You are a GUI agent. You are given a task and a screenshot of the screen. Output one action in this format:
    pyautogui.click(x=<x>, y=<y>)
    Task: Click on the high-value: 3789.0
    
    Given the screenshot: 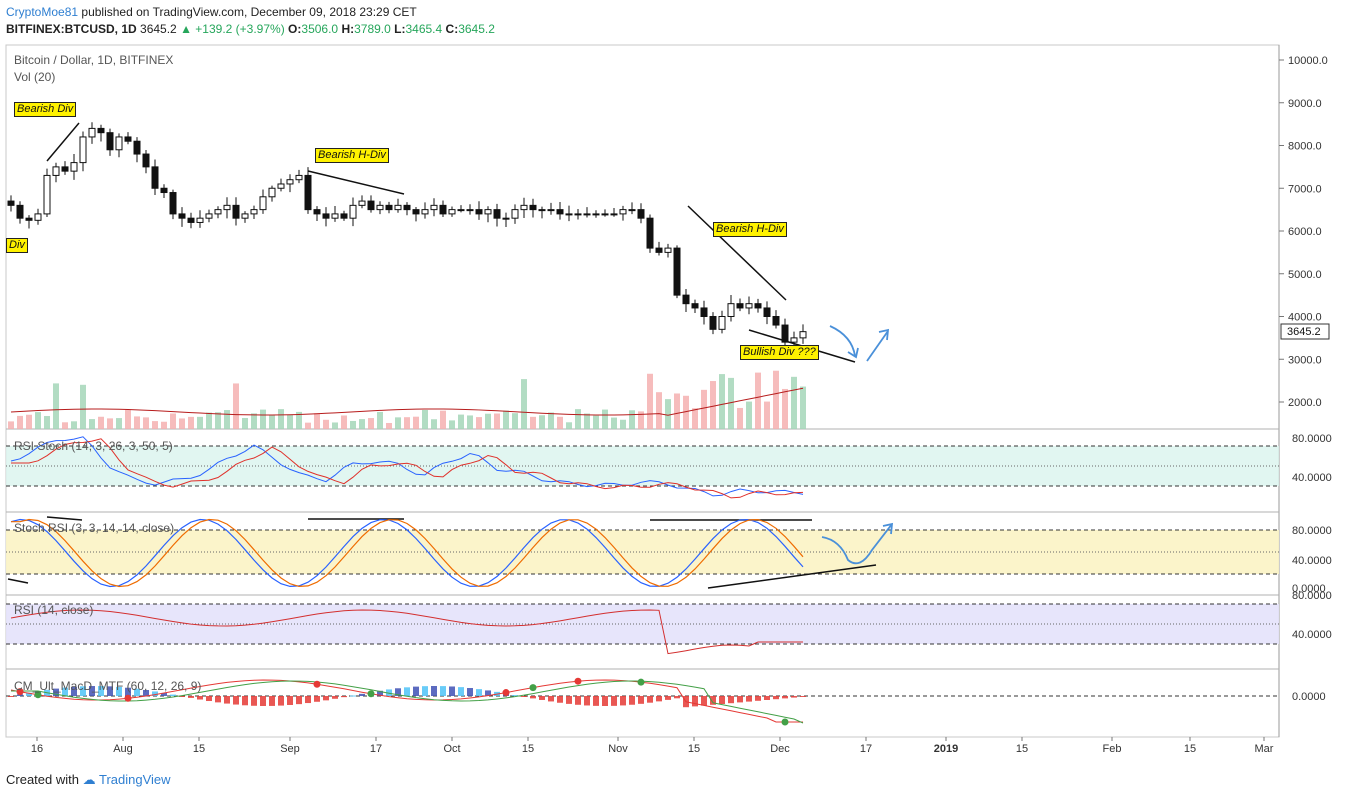 What is the action you would take?
    pyautogui.click(x=372, y=29)
    